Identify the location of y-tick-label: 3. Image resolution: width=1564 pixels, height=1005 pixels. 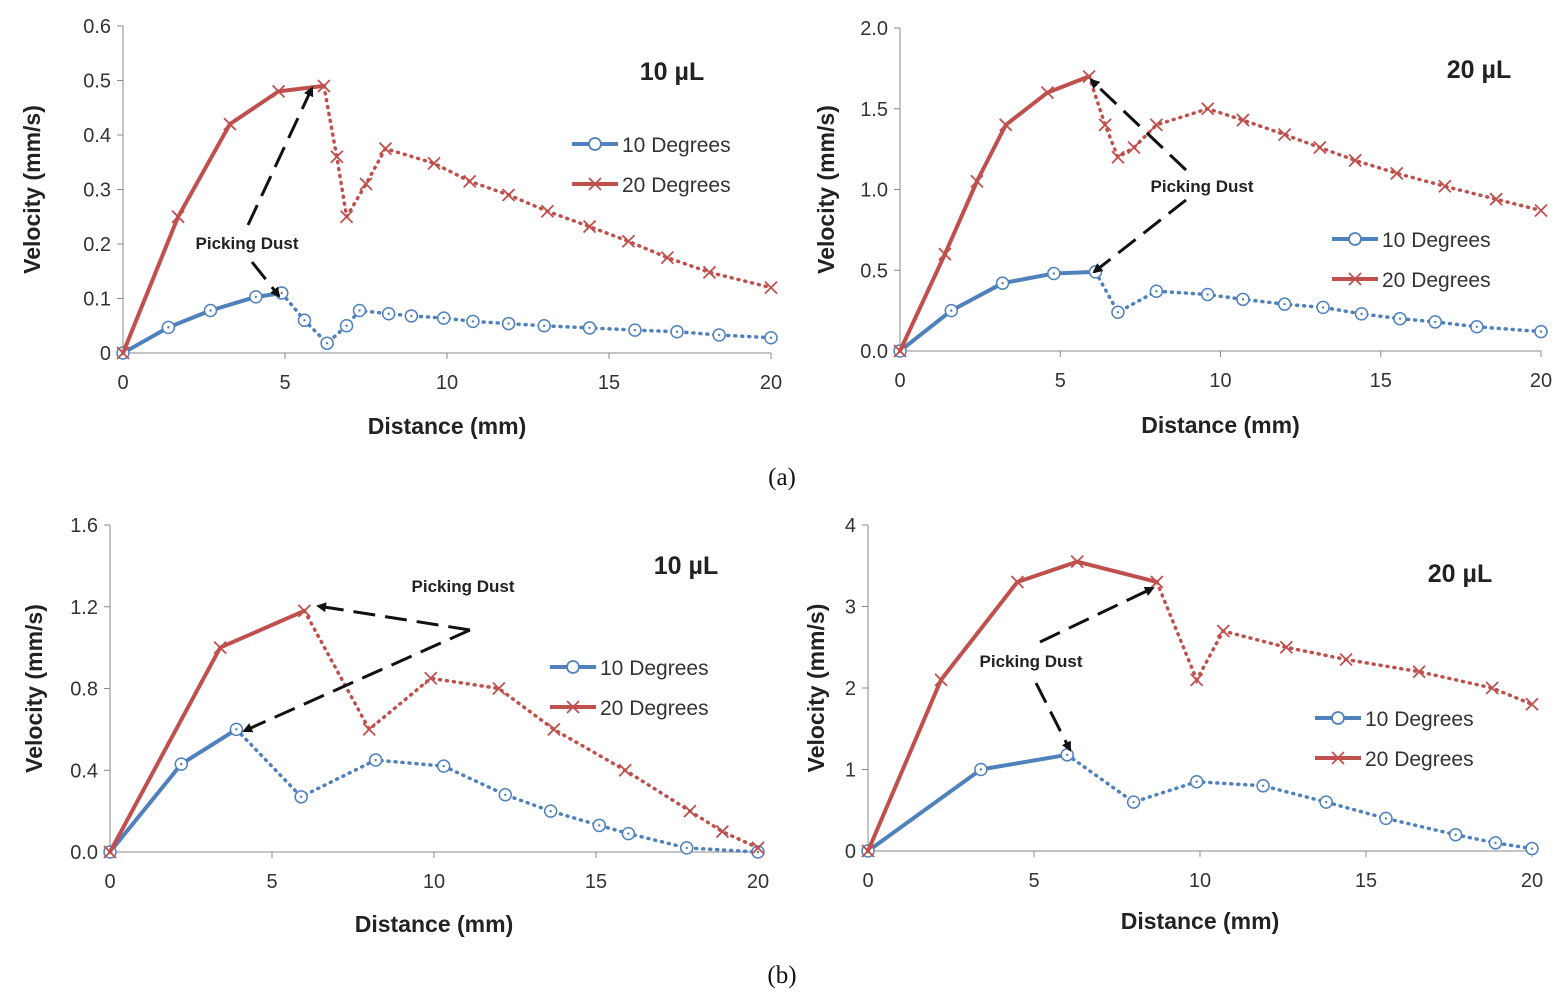
(850, 608).